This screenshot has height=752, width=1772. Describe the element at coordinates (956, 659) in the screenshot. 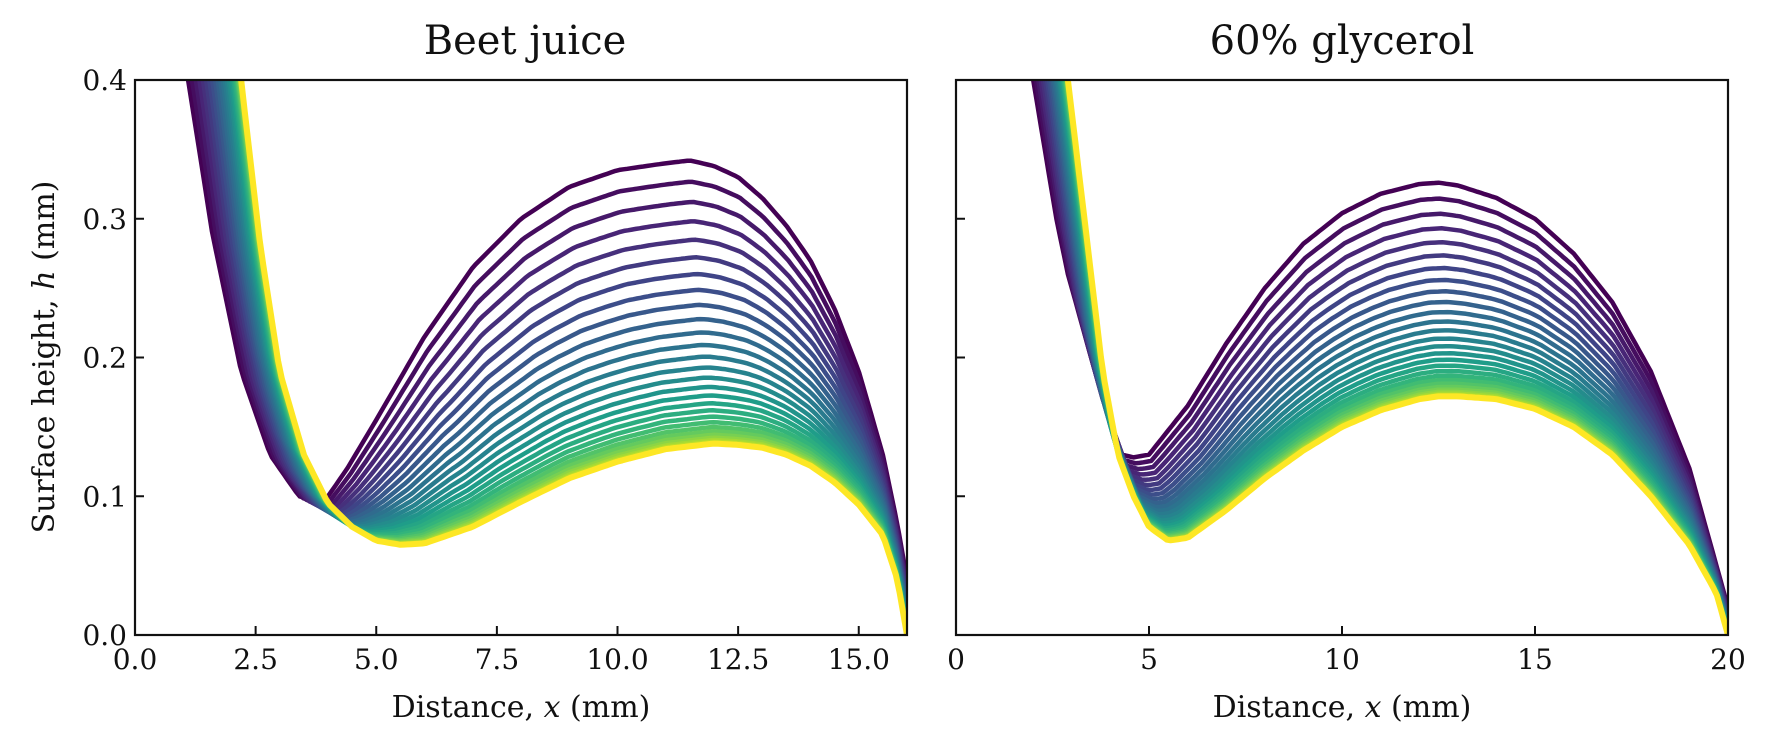

I see `x-tick-label: 0` at that location.